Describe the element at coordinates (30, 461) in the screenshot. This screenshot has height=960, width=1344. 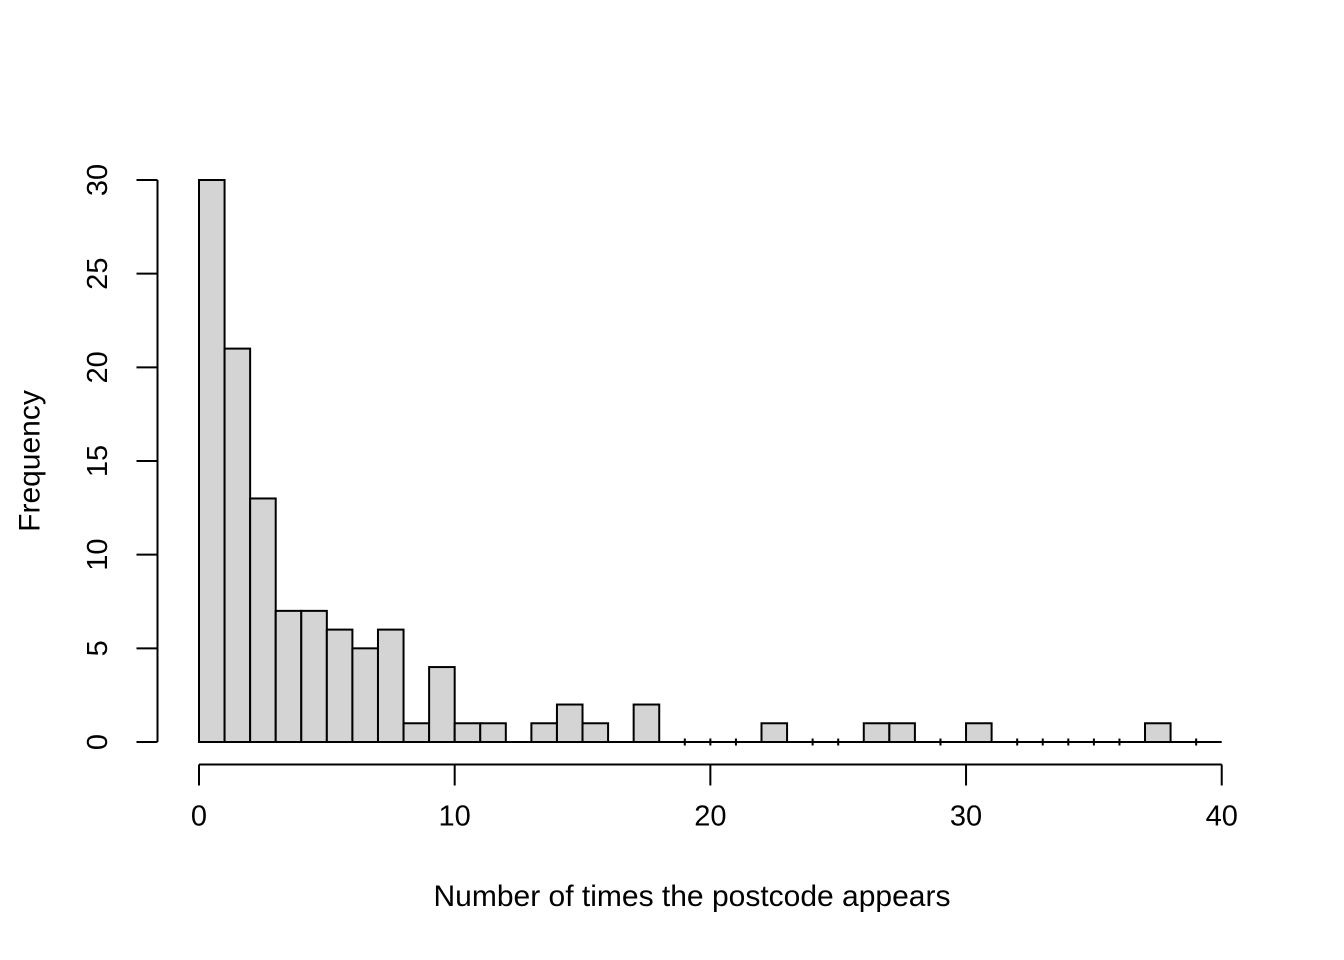
I see `y-axis-title: Frequency` at that location.